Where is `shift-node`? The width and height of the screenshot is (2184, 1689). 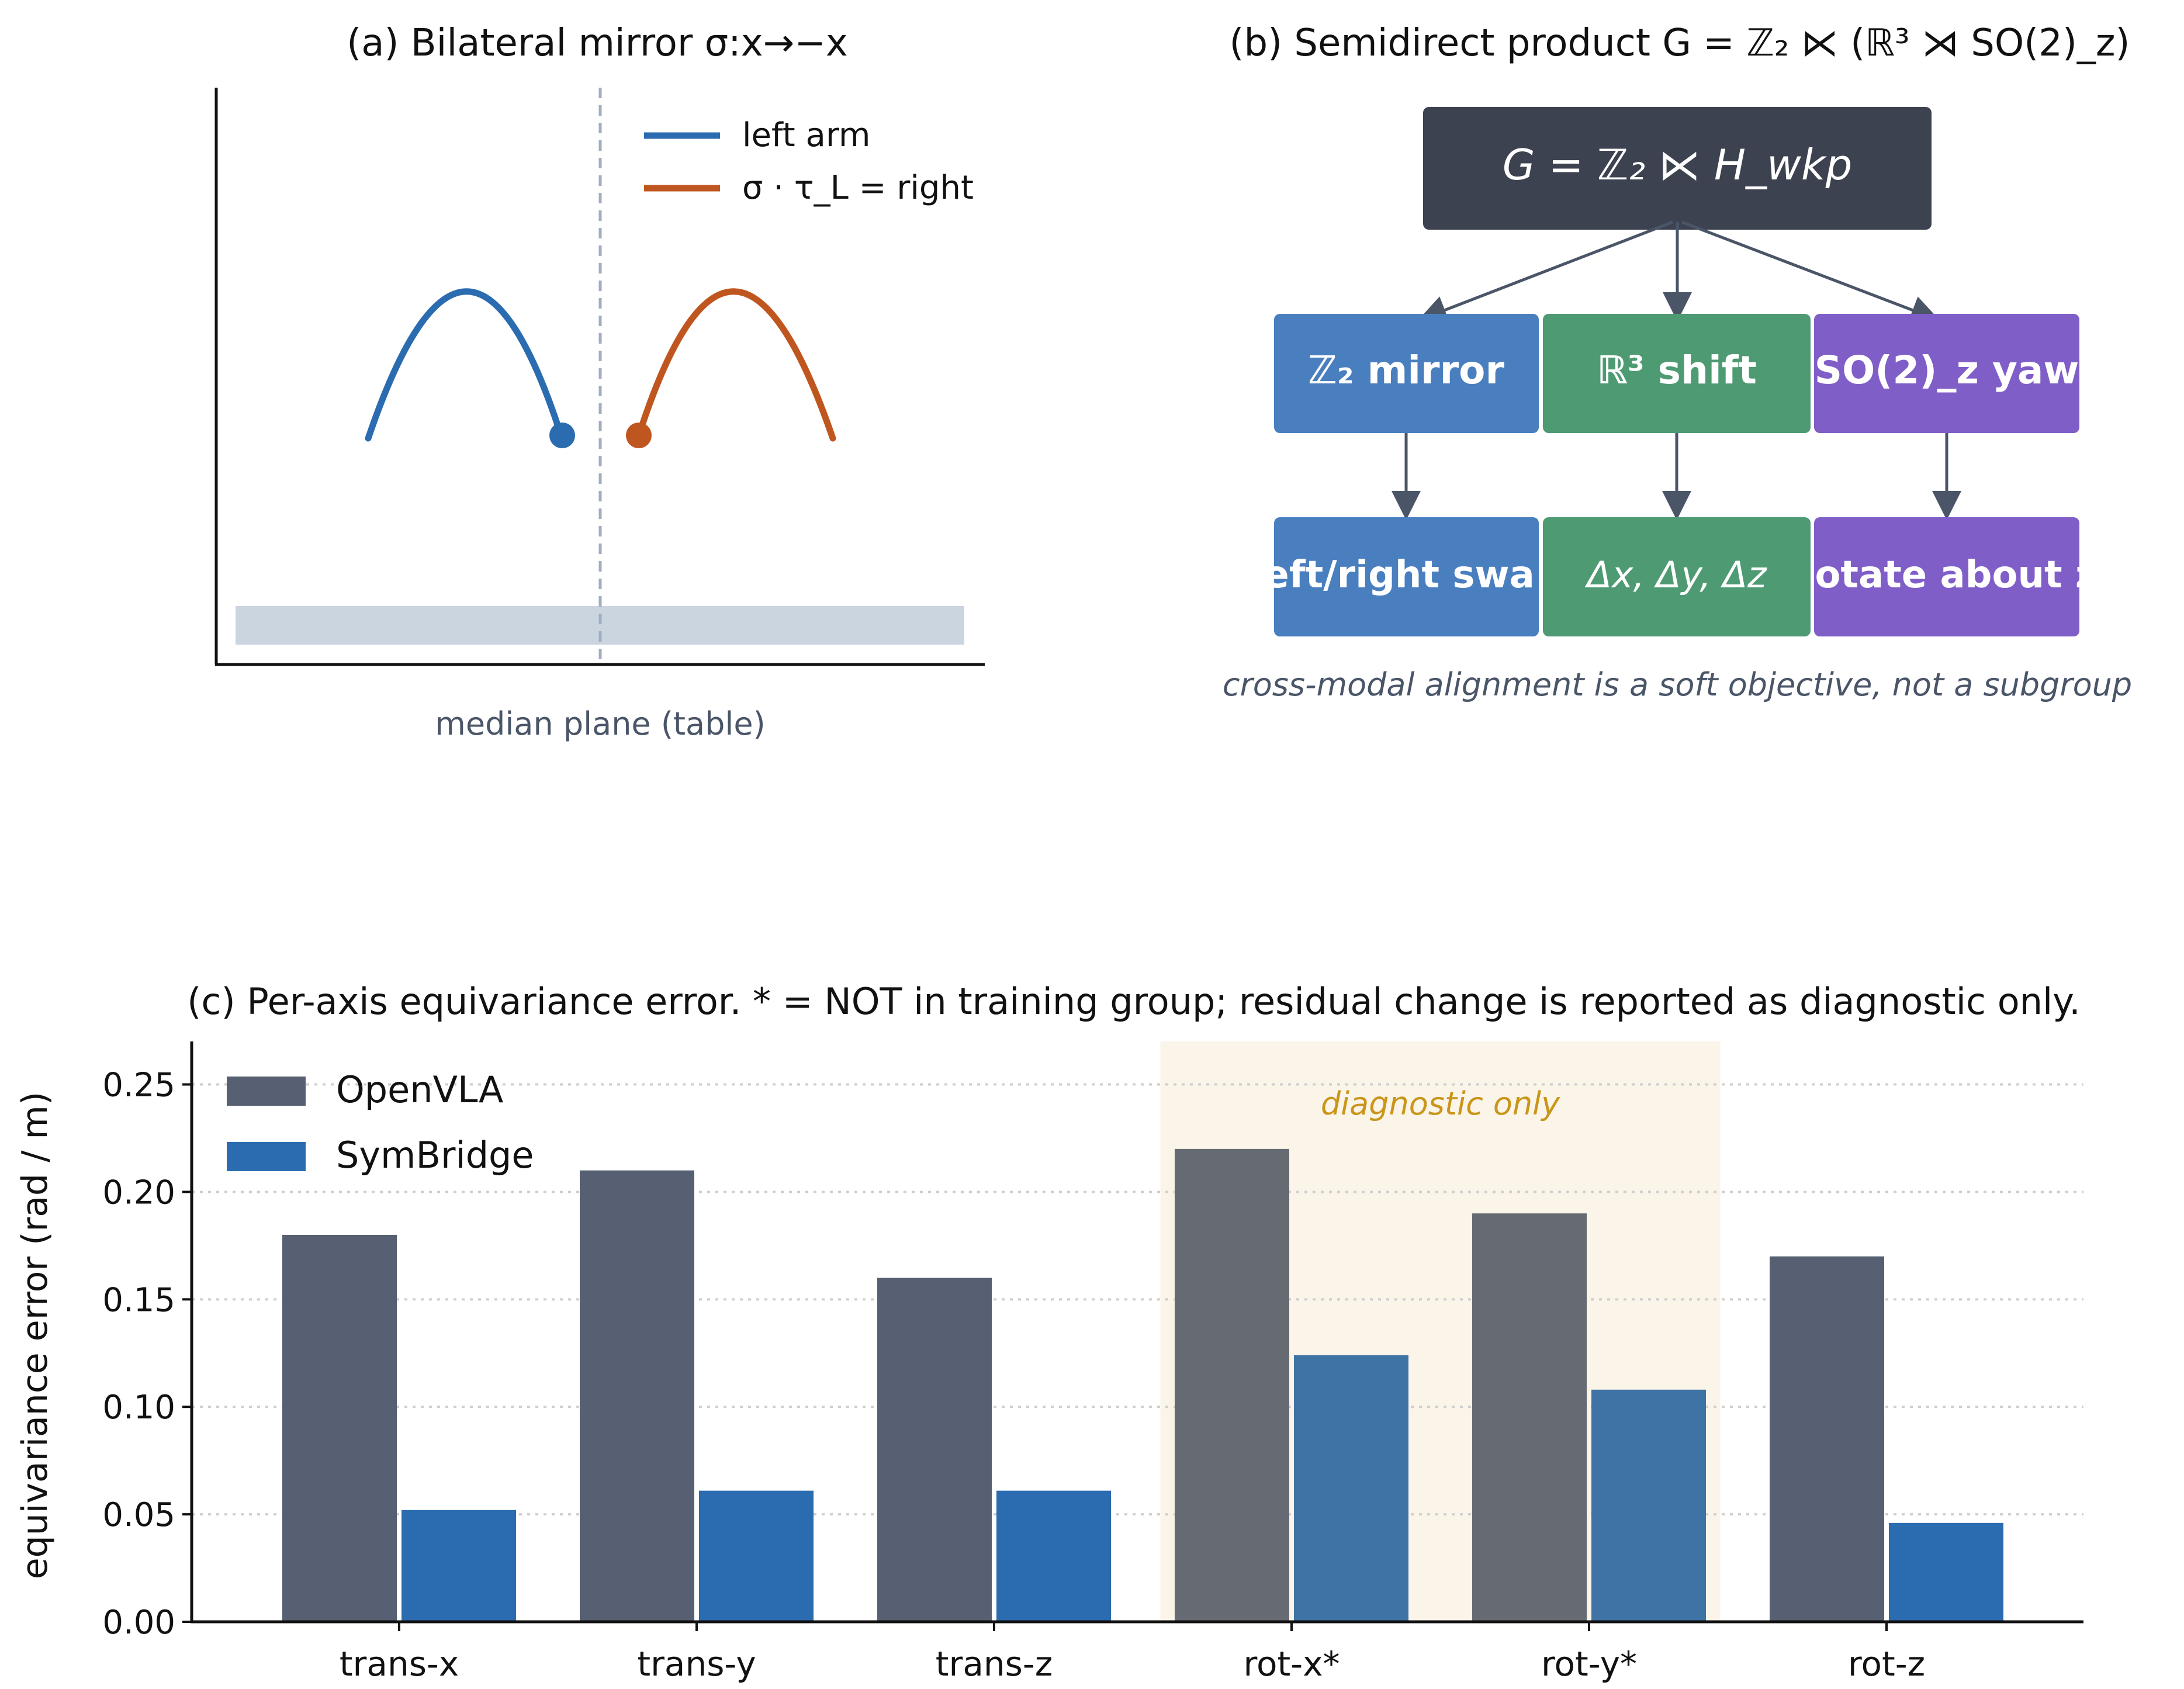 shift-node is located at coordinates (1677, 373).